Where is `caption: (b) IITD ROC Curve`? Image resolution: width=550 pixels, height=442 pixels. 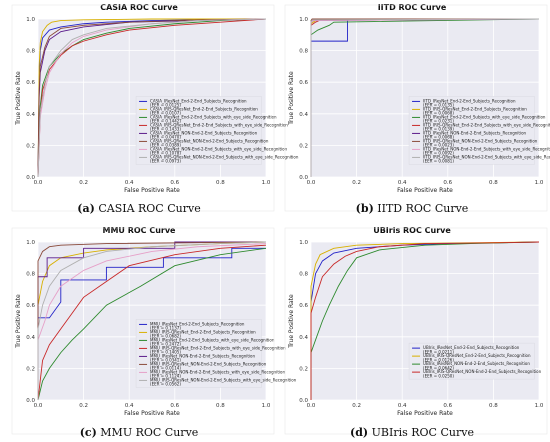 caption: (b) IITD ROC Curve is located at coordinates (412, 208).